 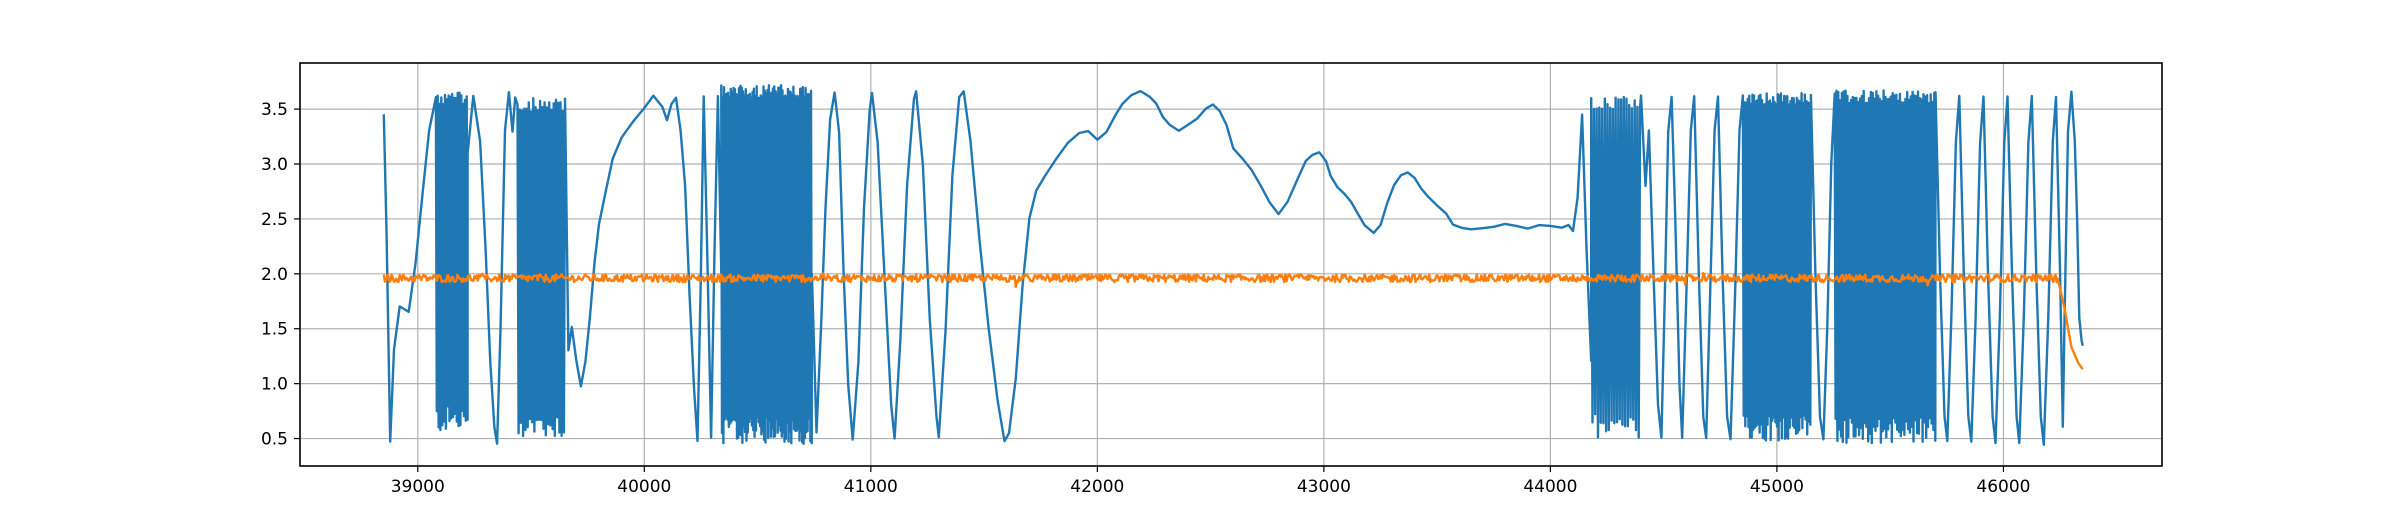 What do you see at coordinates (274, 385) in the screenshot?
I see `y-tick-label: 1.0` at bounding box center [274, 385].